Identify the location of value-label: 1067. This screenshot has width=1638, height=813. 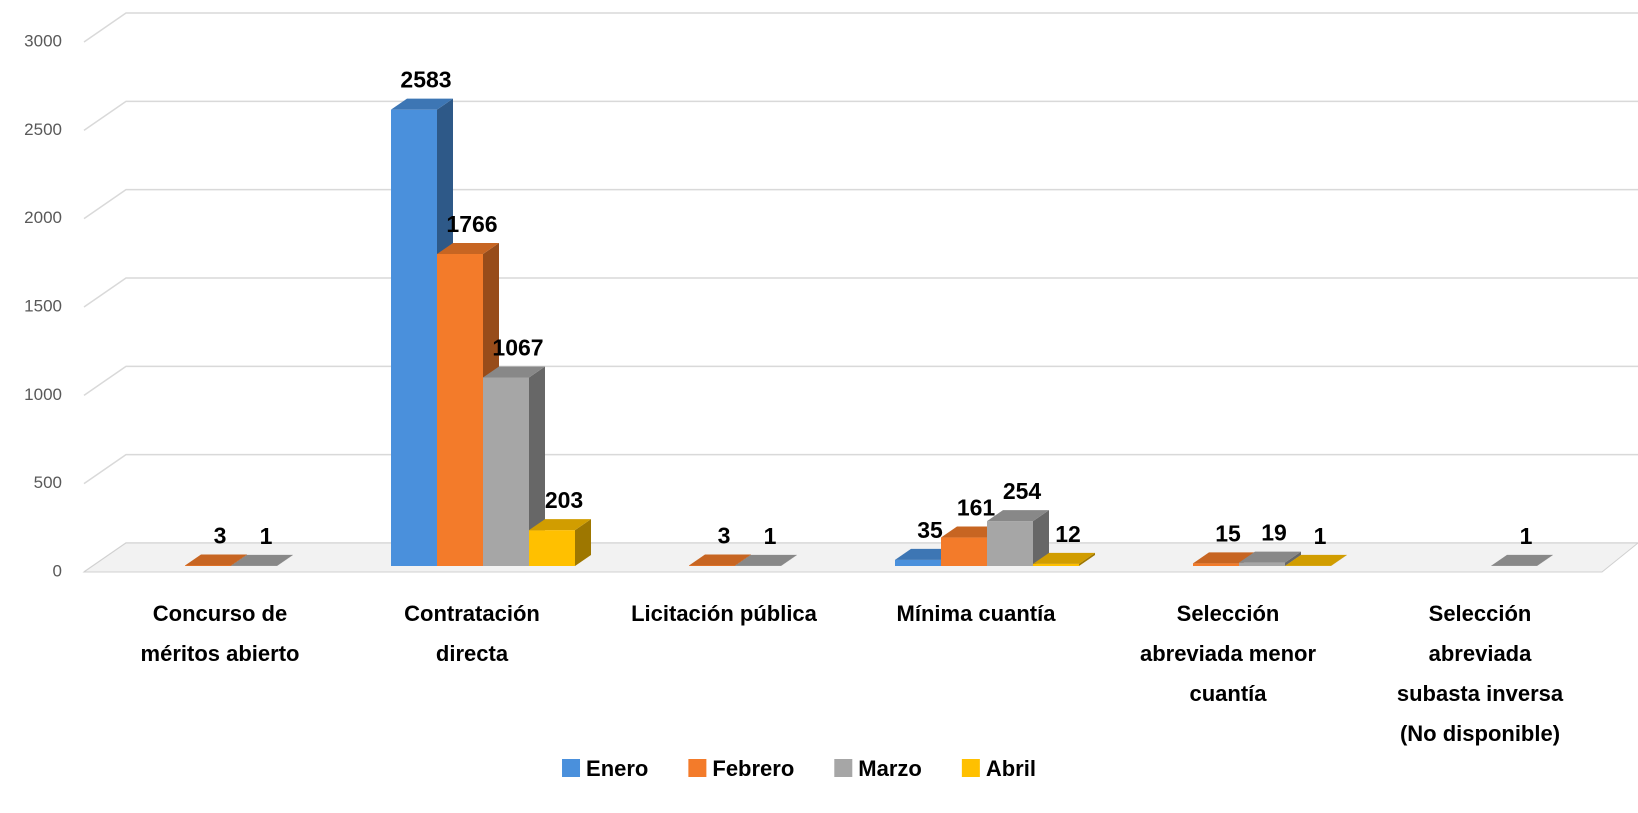
(517, 348).